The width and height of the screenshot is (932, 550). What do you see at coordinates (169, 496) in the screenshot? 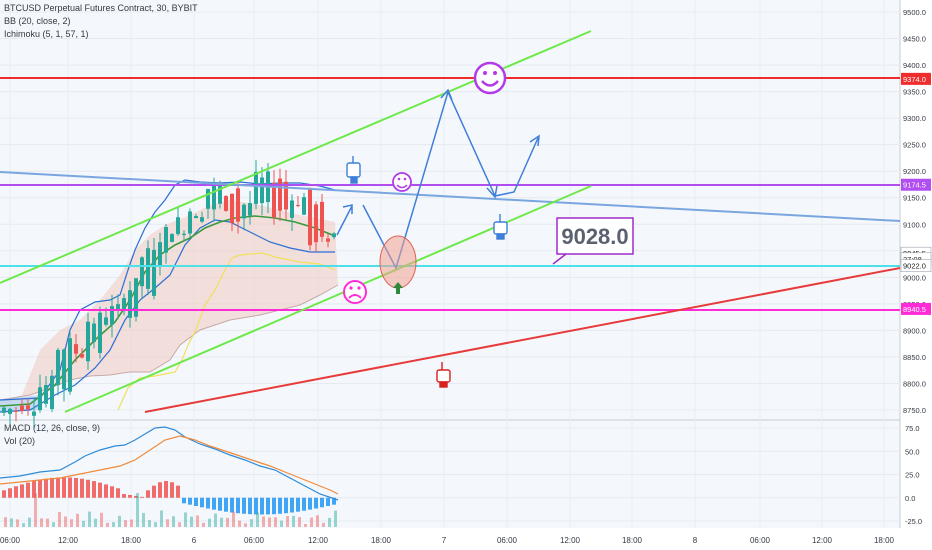
I see `macd-histogram` at bounding box center [169, 496].